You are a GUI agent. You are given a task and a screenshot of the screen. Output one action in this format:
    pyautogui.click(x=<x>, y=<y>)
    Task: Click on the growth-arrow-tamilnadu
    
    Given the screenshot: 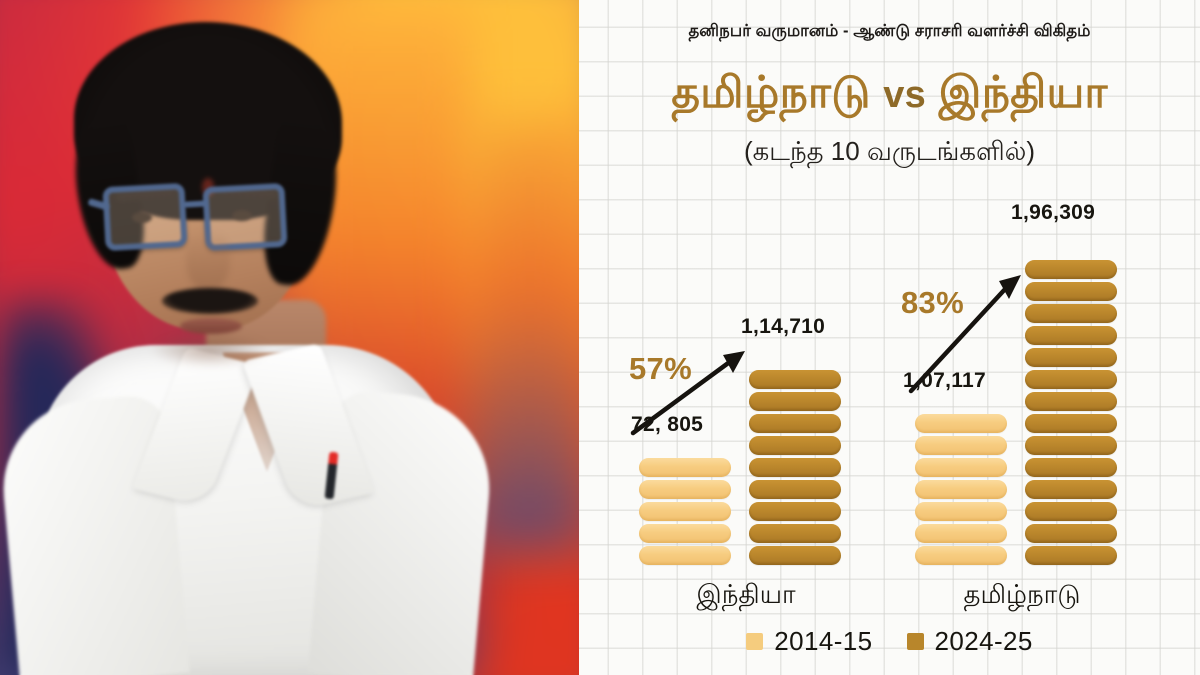 What is the action you would take?
    pyautogui.click(x=964, y=334)
    